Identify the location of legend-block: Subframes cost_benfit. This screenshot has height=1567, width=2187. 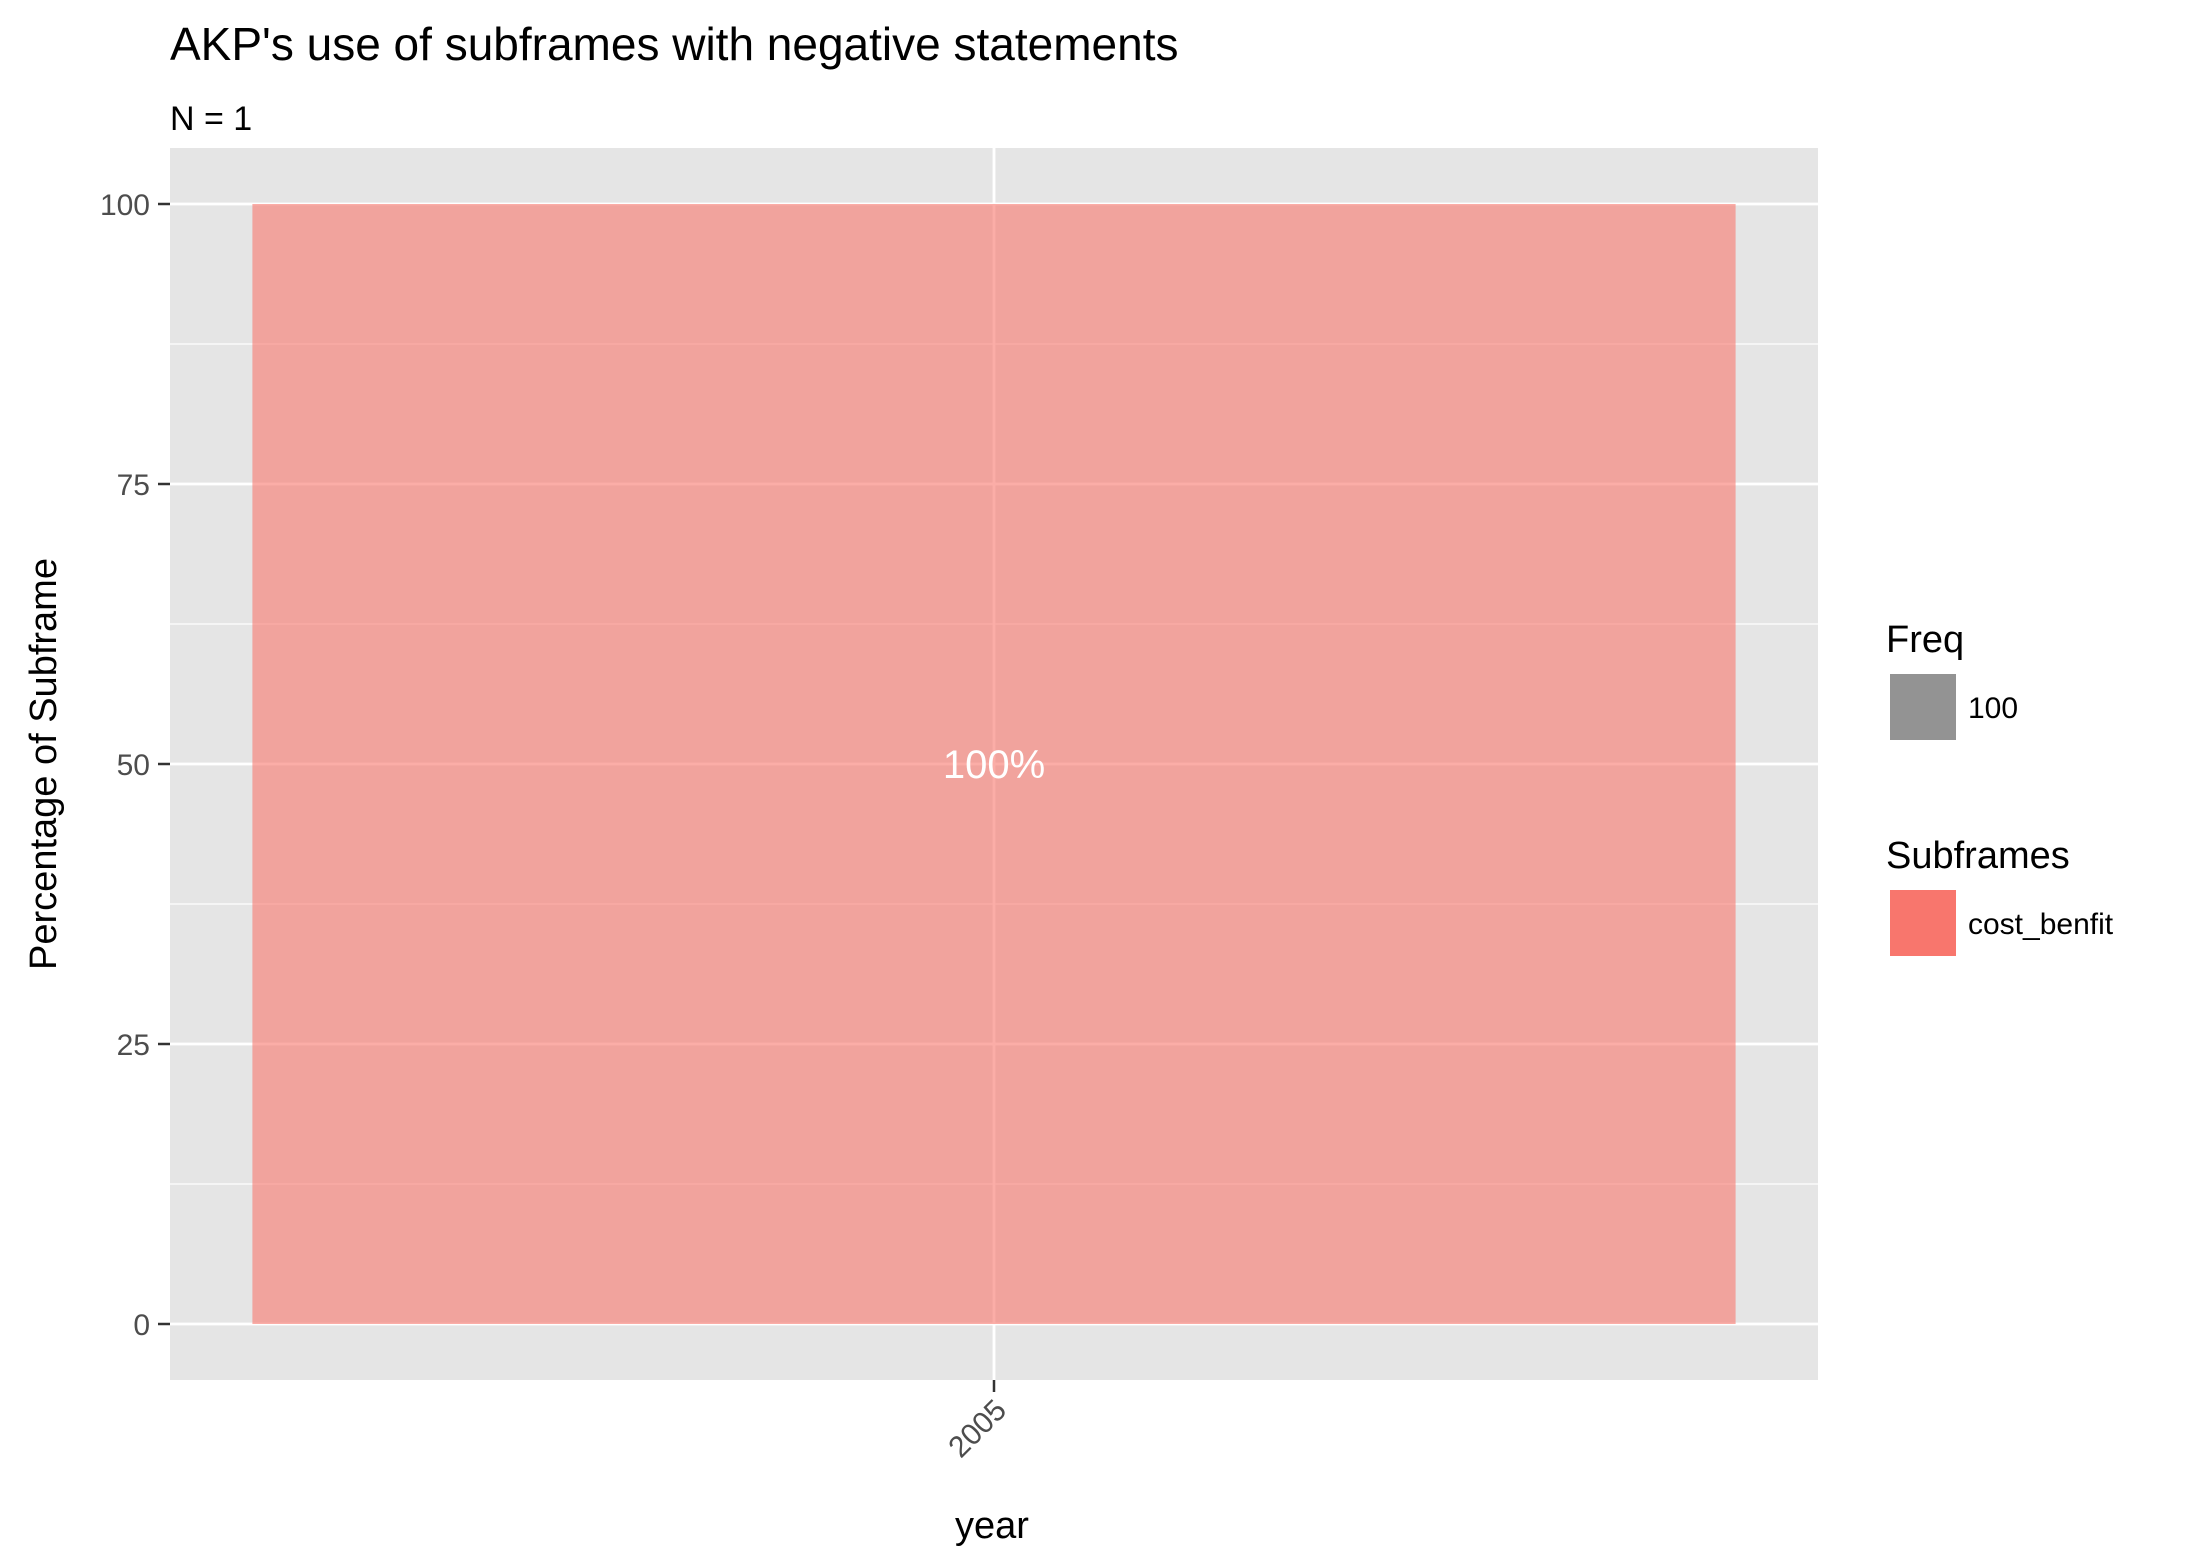
(2000, 895).